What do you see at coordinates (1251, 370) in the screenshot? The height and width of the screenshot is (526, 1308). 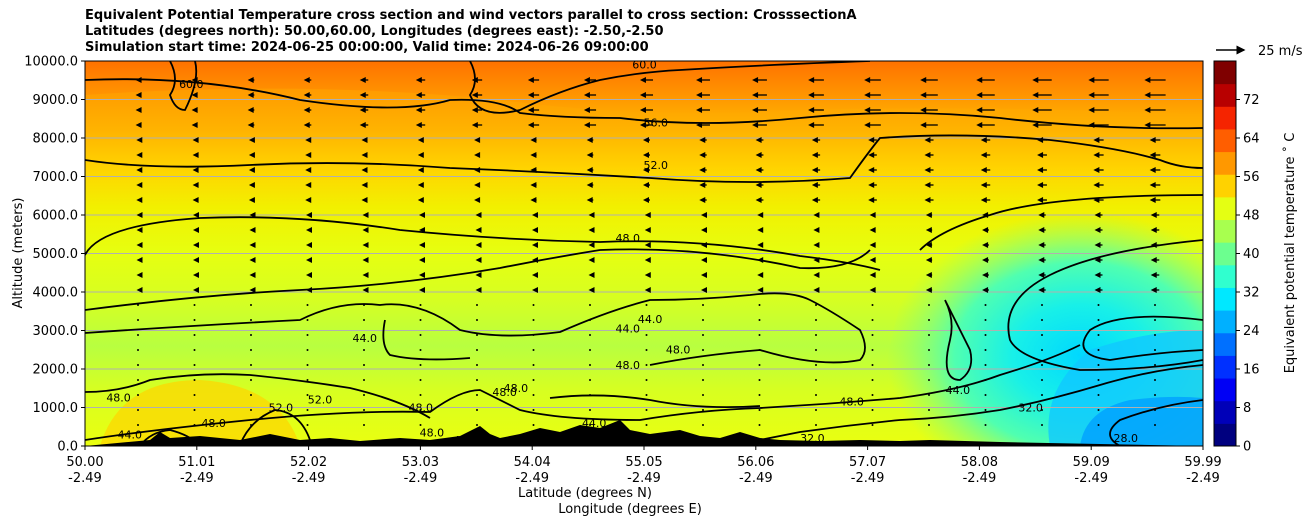 I see `colorbar-tick-label: 16` at bounding box center [1251, 370].